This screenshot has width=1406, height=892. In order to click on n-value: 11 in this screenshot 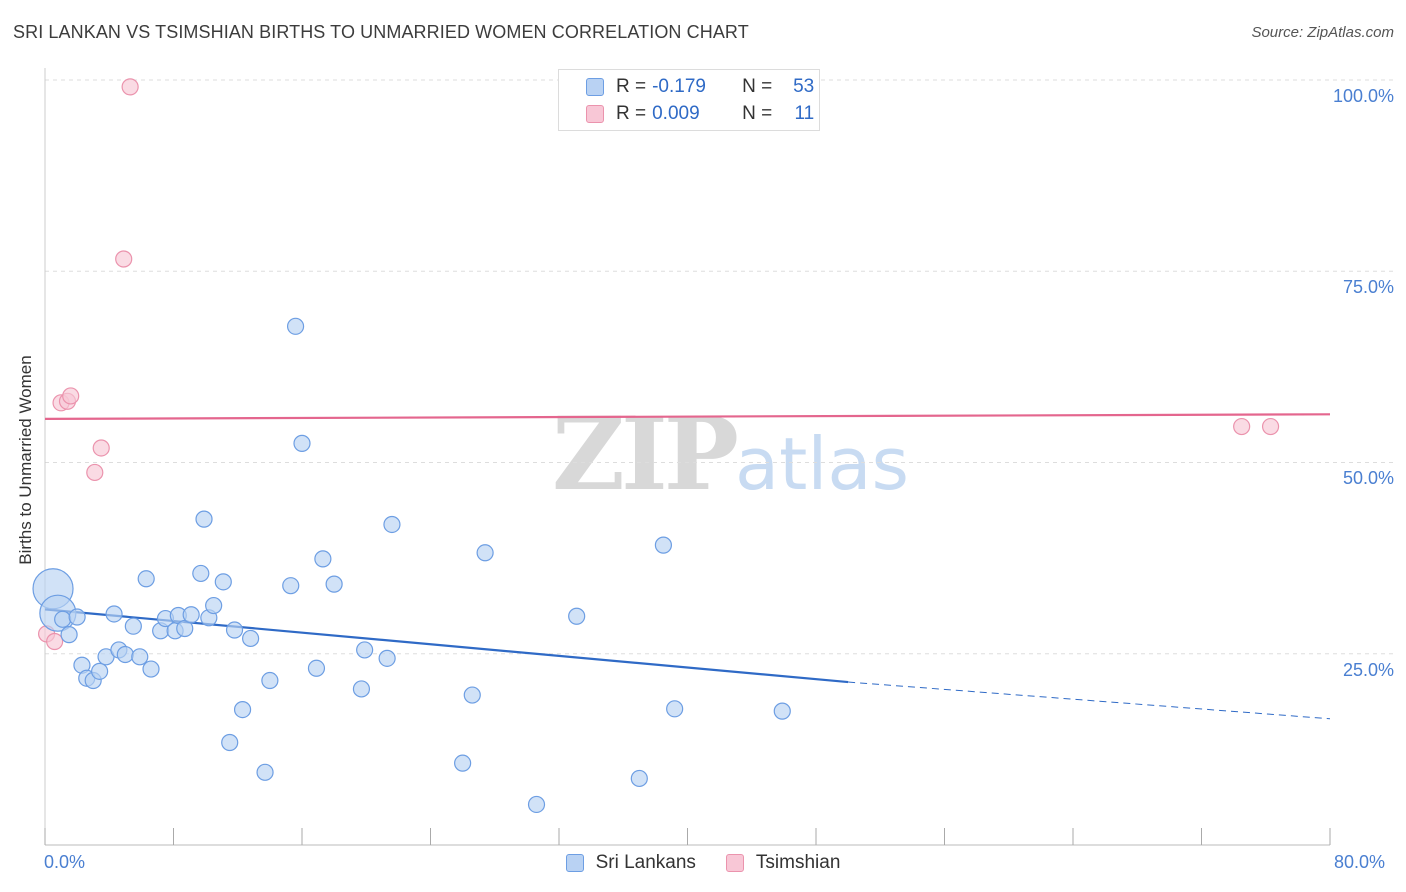, I will do `click(804, 113)`.